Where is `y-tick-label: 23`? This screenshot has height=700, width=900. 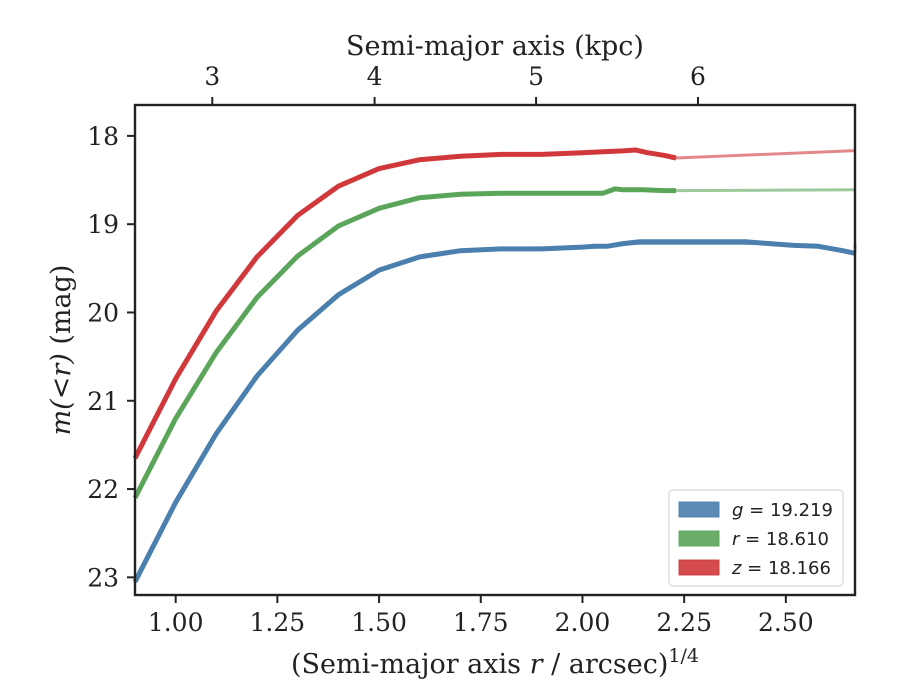
y-tick-label: 23 is located at coordinates (103, 577).